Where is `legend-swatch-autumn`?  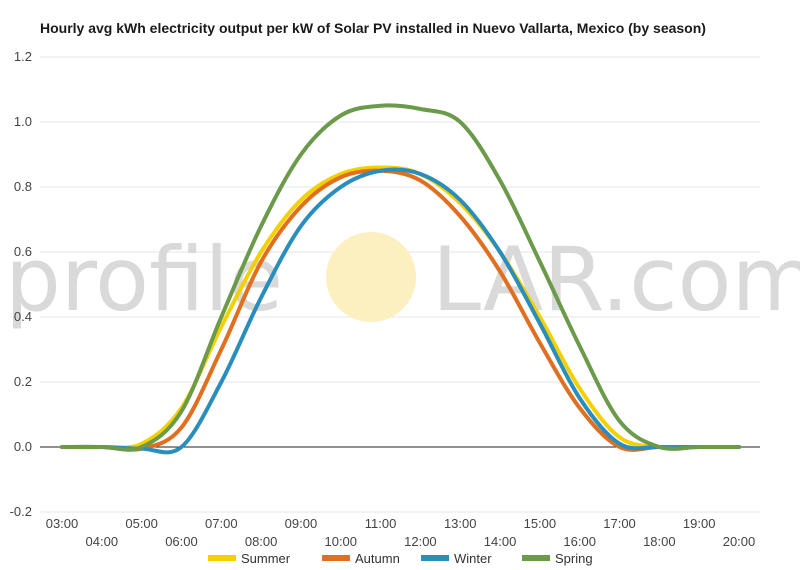
legend-swatch-autumn is located at coordinates (336, 558).